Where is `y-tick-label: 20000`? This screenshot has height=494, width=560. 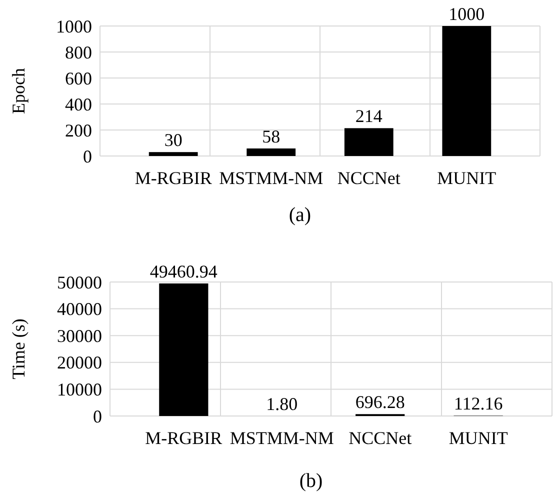 y-tick-label: 20000 is located at coordinates (79, 362).